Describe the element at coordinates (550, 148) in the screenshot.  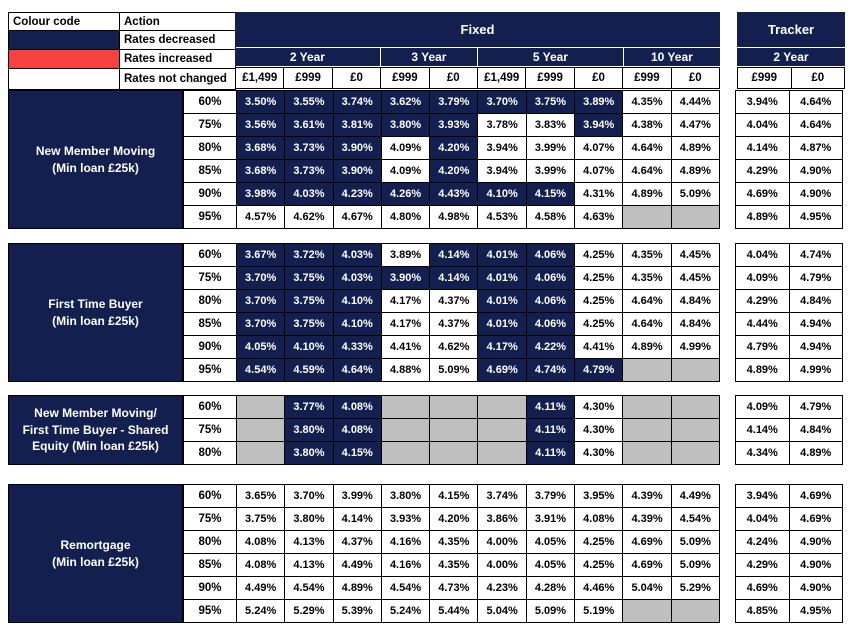
I see `rate-cell: 3.99%` at that location.